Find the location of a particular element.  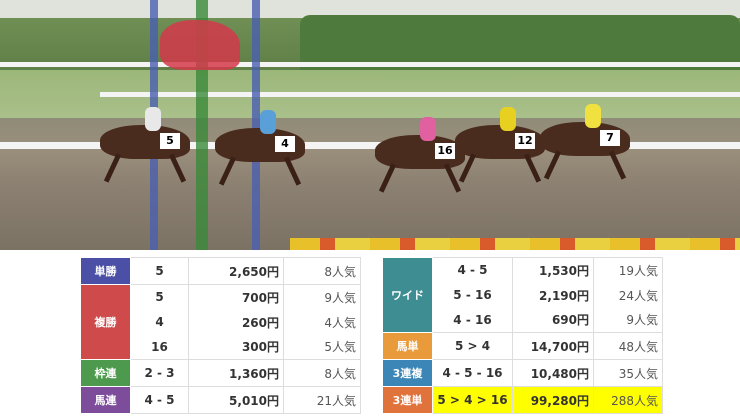

combination: 16 is located at coordinates (159, 347).